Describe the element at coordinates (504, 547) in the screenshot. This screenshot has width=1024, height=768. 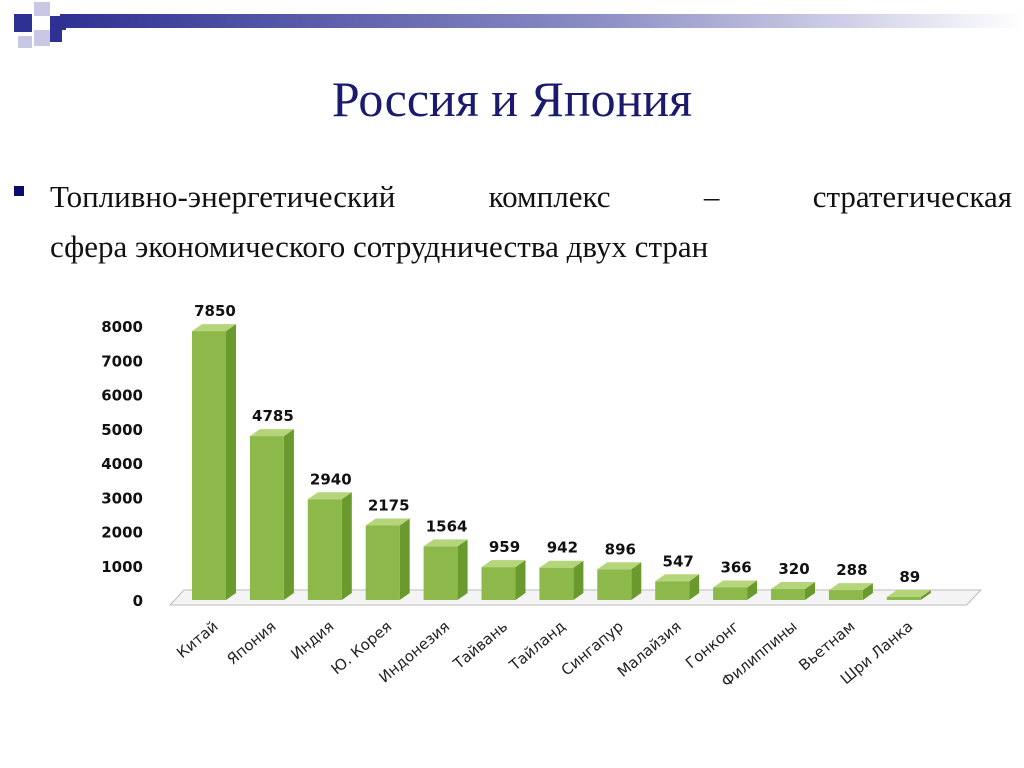
I see `data-label: 959` at that location.